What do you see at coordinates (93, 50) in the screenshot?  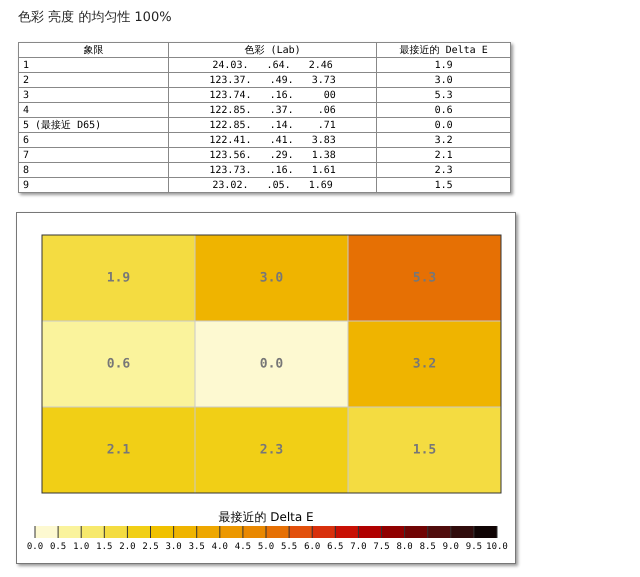 I see `text: 象限` at bounding box center [93, 50].